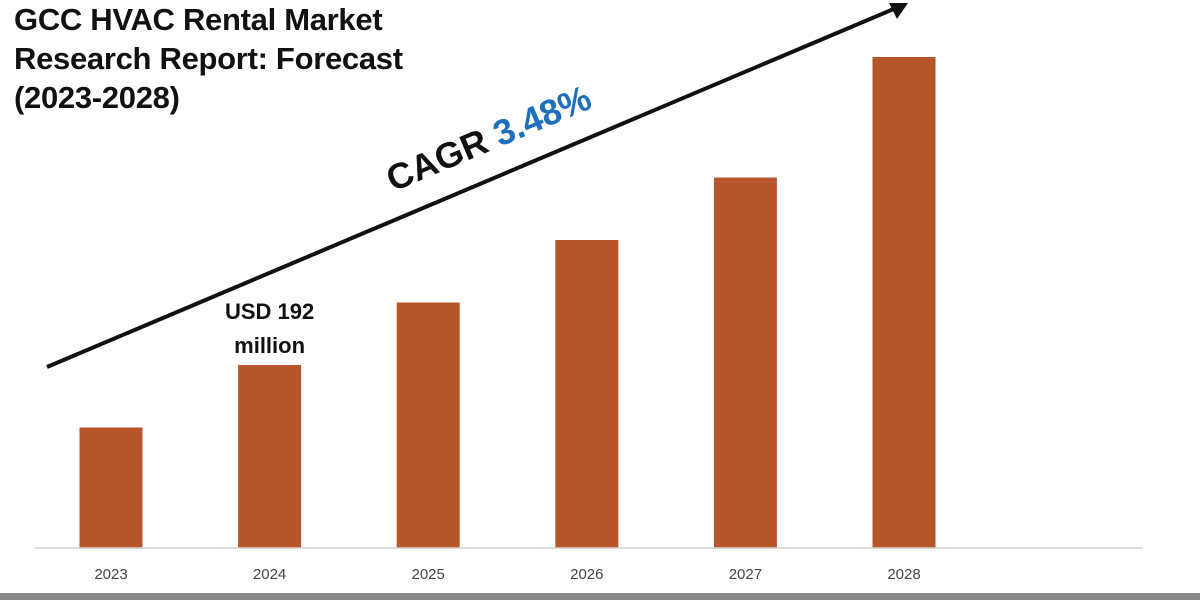 The image size is (1200, 600). I want to click on x-tick-labels: 2023 2024 2025 2026 2027 2028, so click(507, 574).